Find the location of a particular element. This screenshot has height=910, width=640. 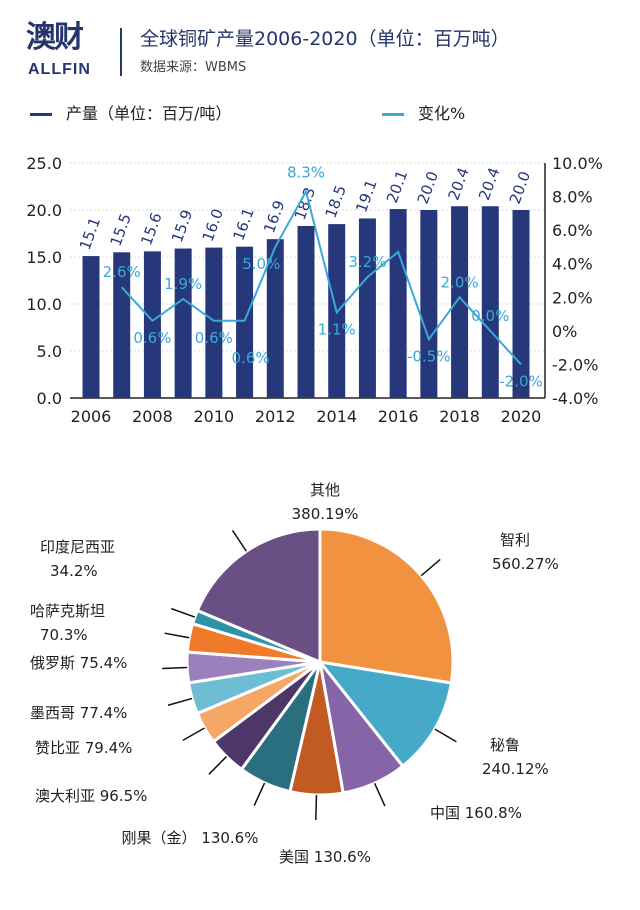

x-axis-tick-label: 2018 is located at coordinates (459, 416).